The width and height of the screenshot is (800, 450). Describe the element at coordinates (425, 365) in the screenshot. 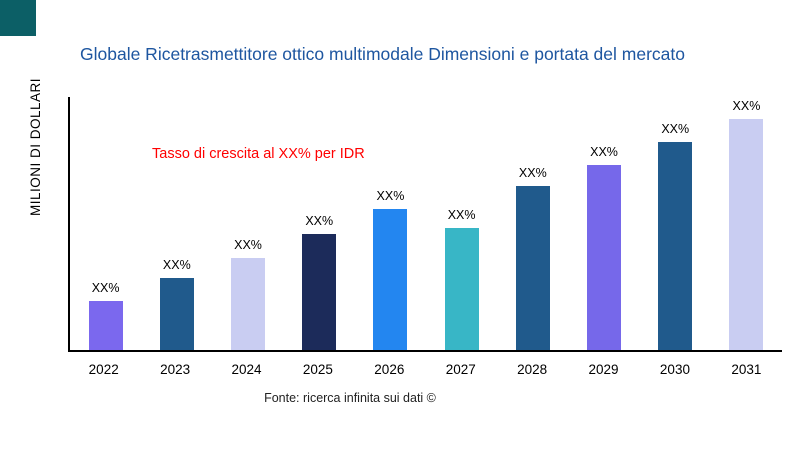

I see `x-axis-labels: 2022 2023 2024 2025 2026 2027 2028 2029 2030 2031` at that location.